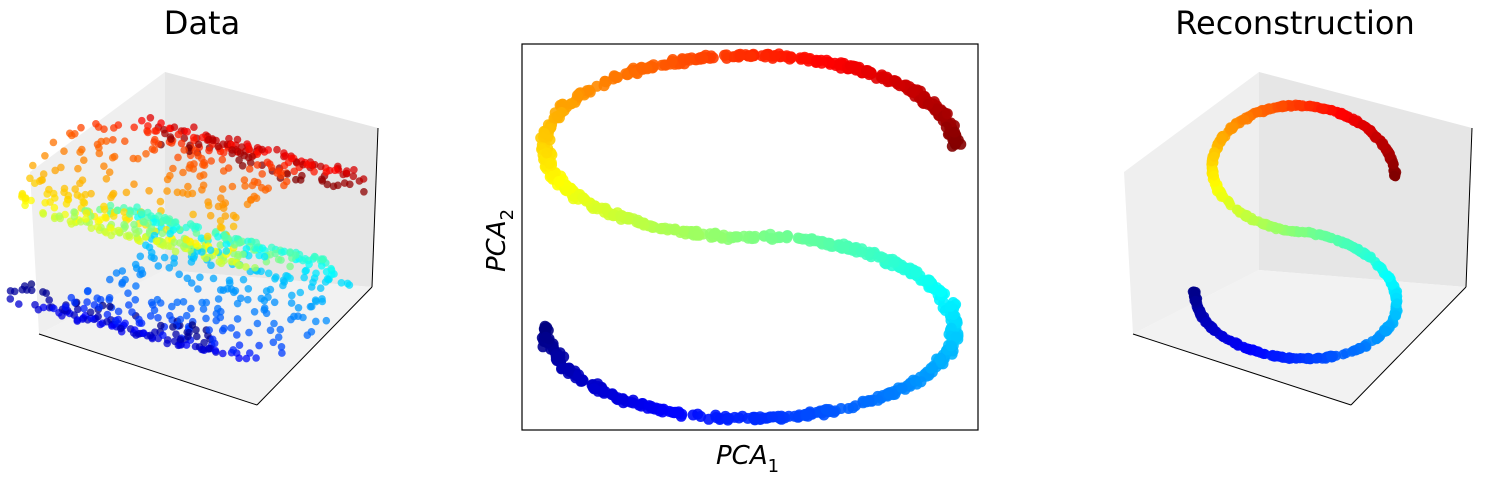  Describe the element at coordinates (202, 23) in the screenshot. I see `data-panel-title: Data` at that location.